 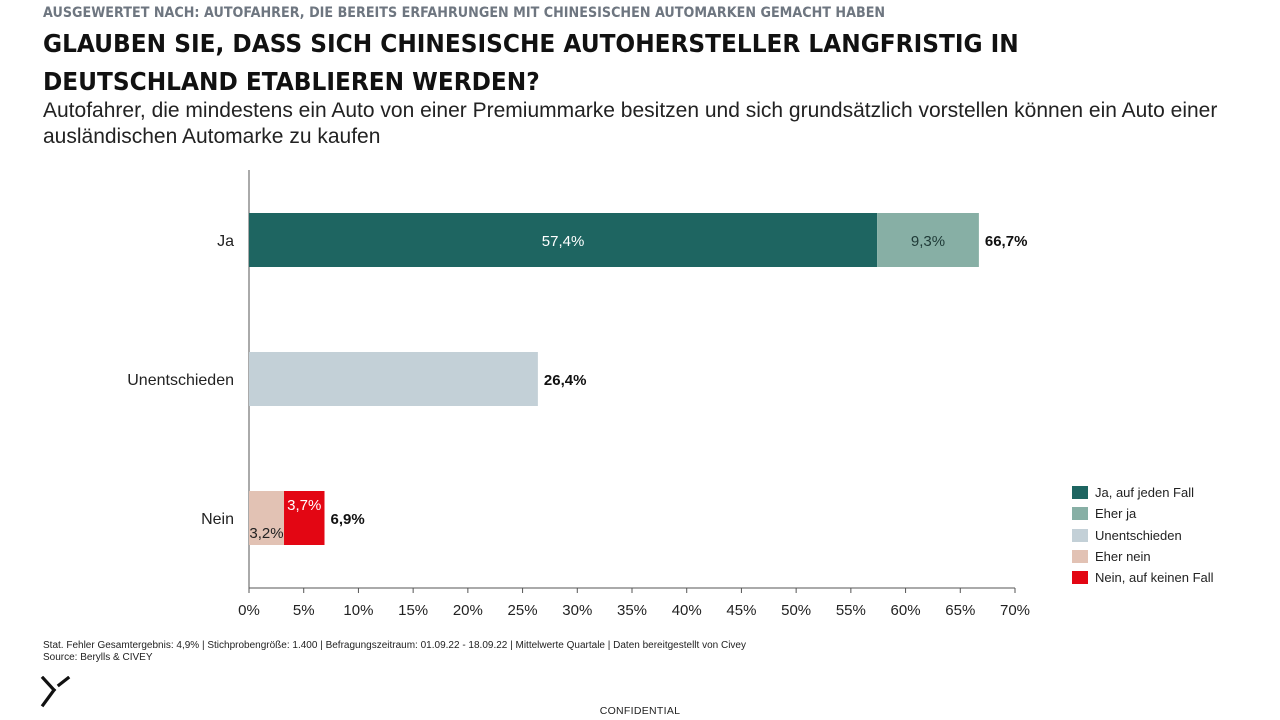 What do you see at coordinates (180, 380) in the screenshot?
I see `category-label: Unentschieden` at bounding box center [180, 380].